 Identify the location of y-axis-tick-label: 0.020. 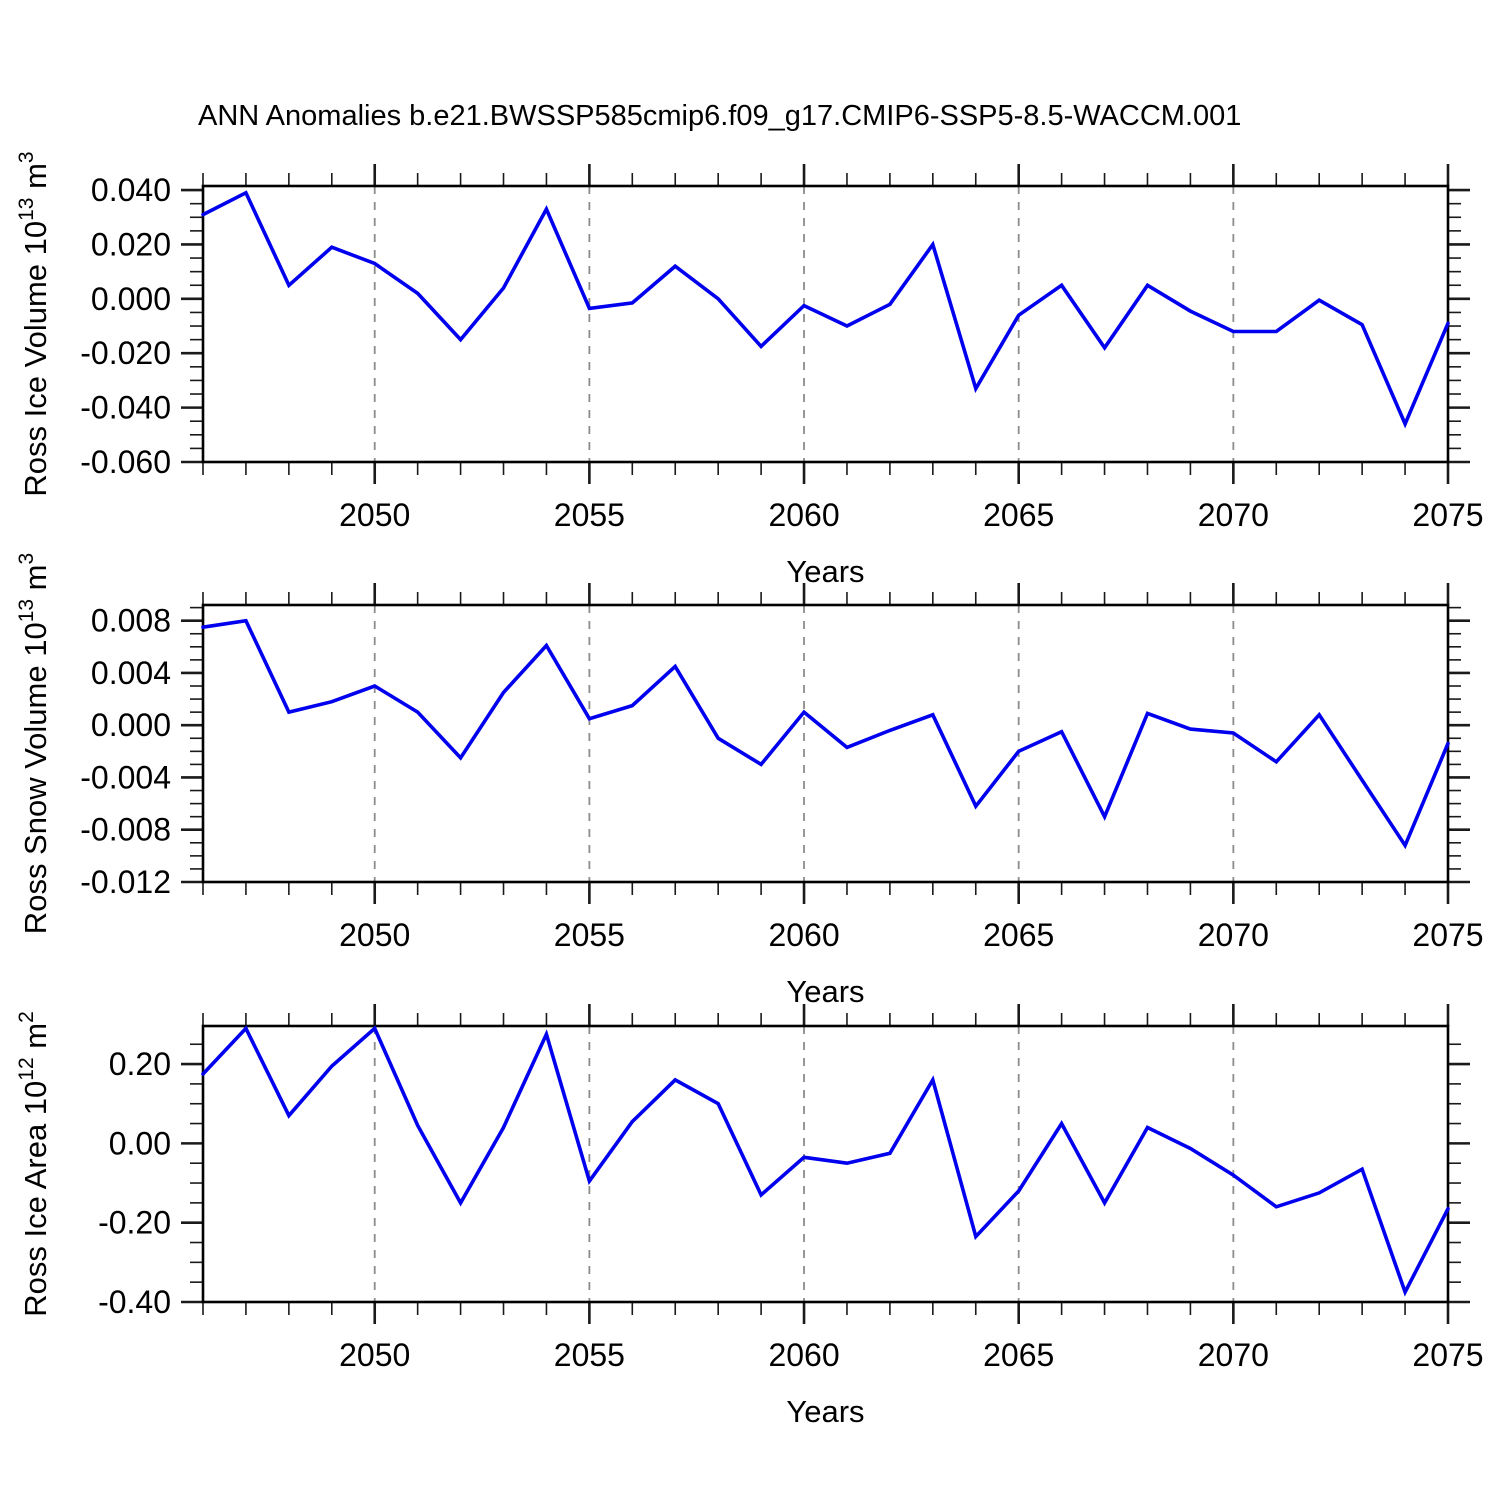
(131, 244).